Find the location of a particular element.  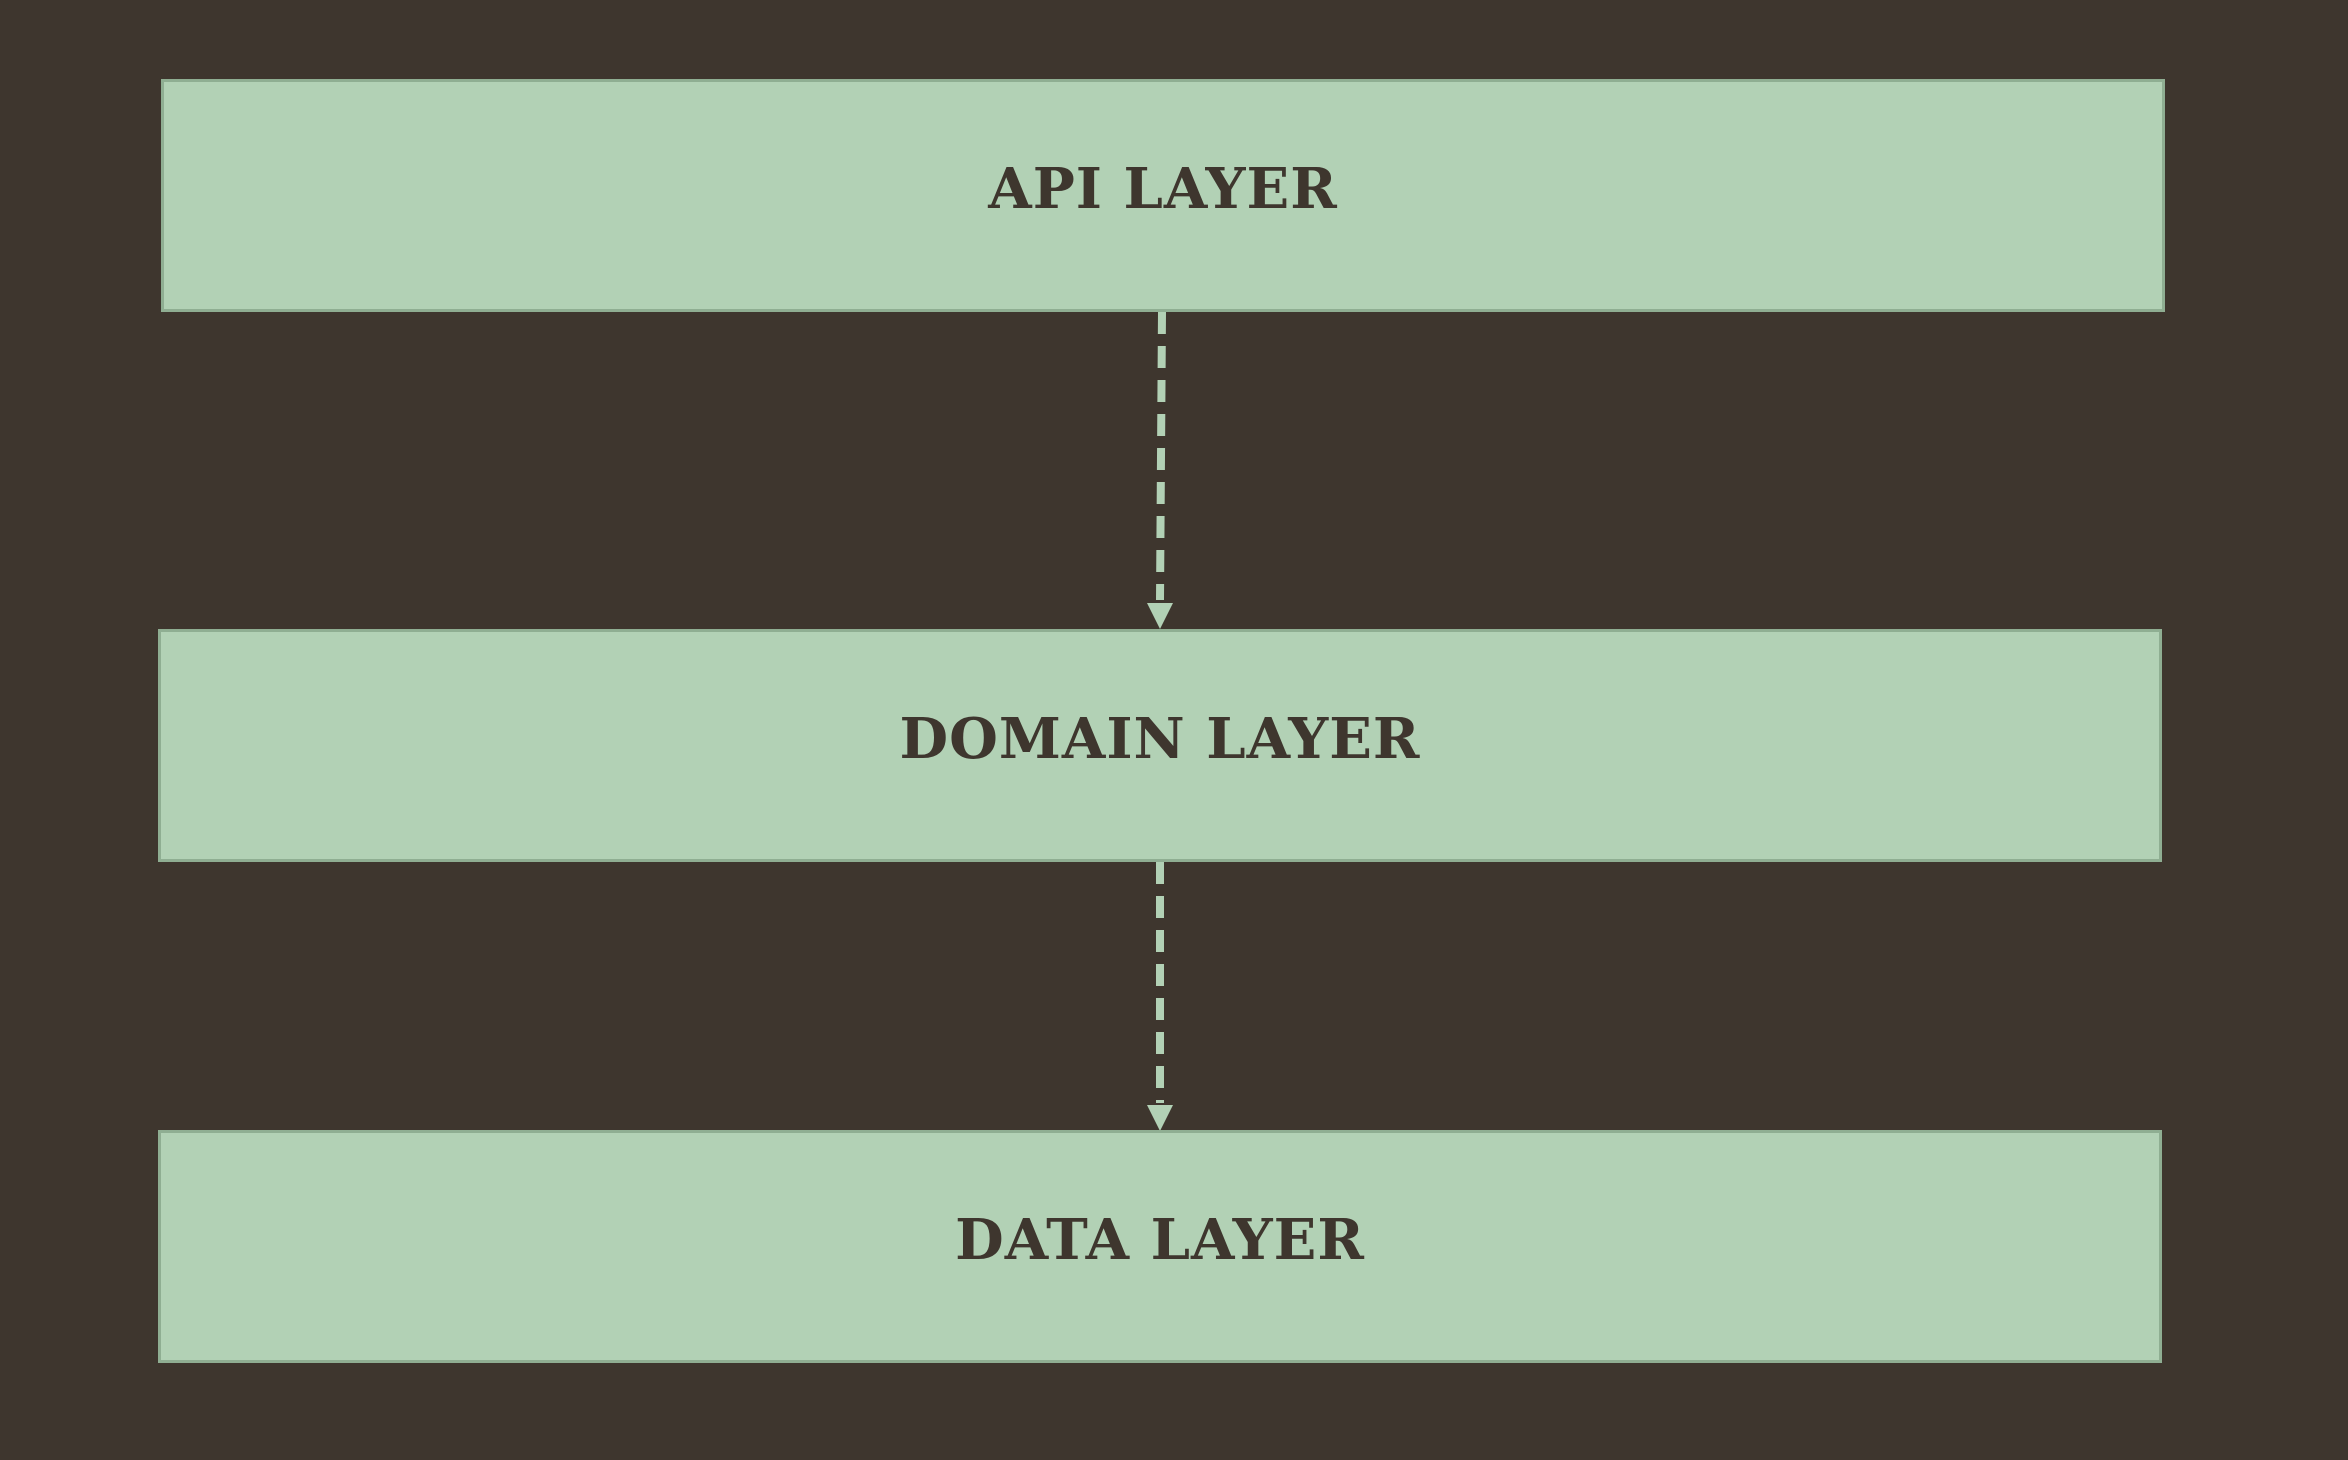

arrow-api-to-domain-line is located at coordinates (1161, 456).